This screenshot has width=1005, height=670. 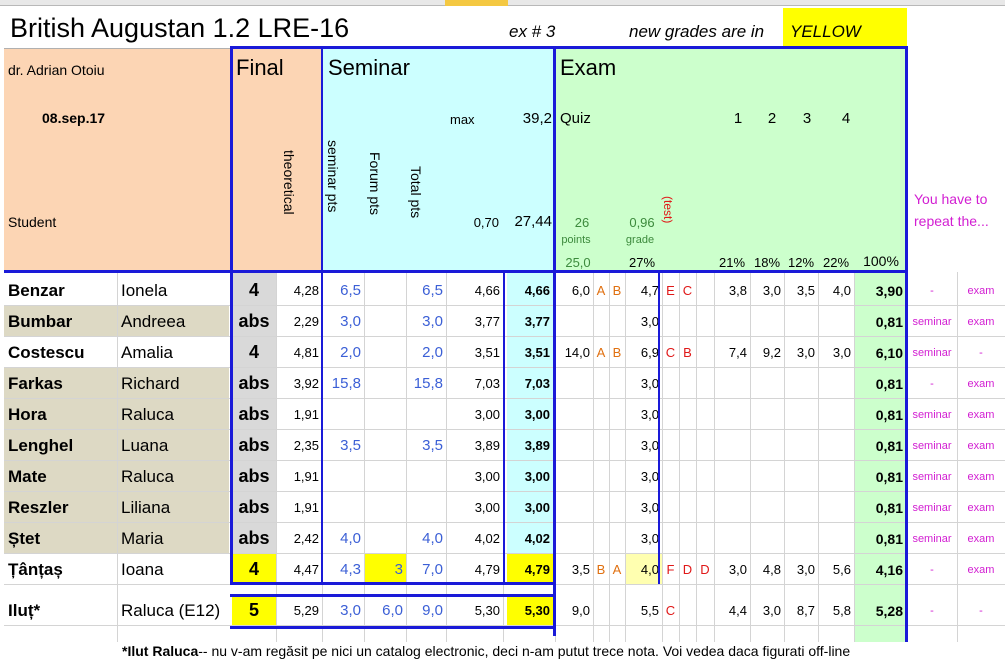 What do you see at coordinates (732, 414) in the screenshot?
I see `cell-e1` at bounding box center [732, 414].